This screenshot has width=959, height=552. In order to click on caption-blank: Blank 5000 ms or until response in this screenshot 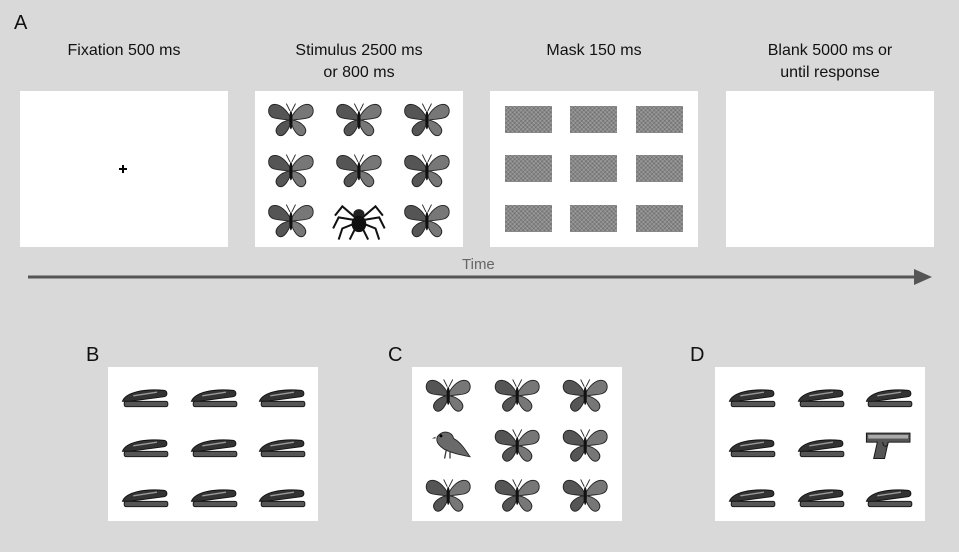, I will do `click(830, 61)`.